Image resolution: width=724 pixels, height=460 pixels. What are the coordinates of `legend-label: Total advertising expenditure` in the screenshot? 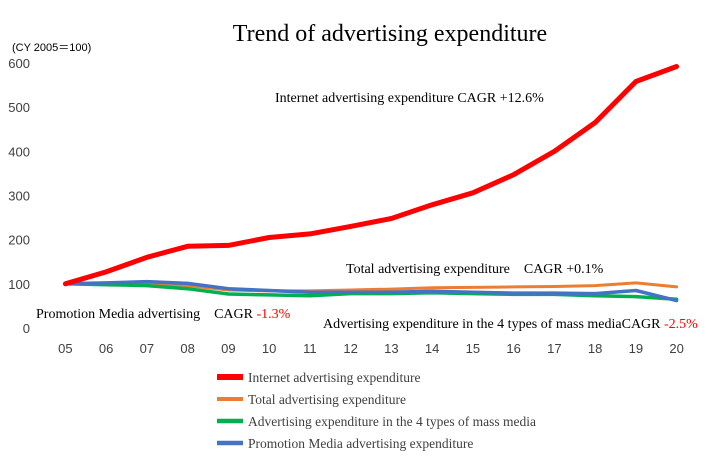 It's located at (327, 399).